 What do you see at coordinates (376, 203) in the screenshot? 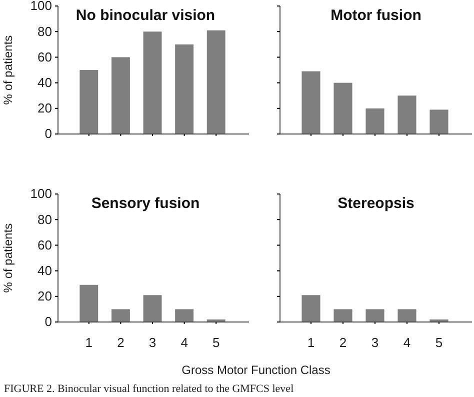
I see `chart-title: Stereopsis` at bounding box center [376, 203].